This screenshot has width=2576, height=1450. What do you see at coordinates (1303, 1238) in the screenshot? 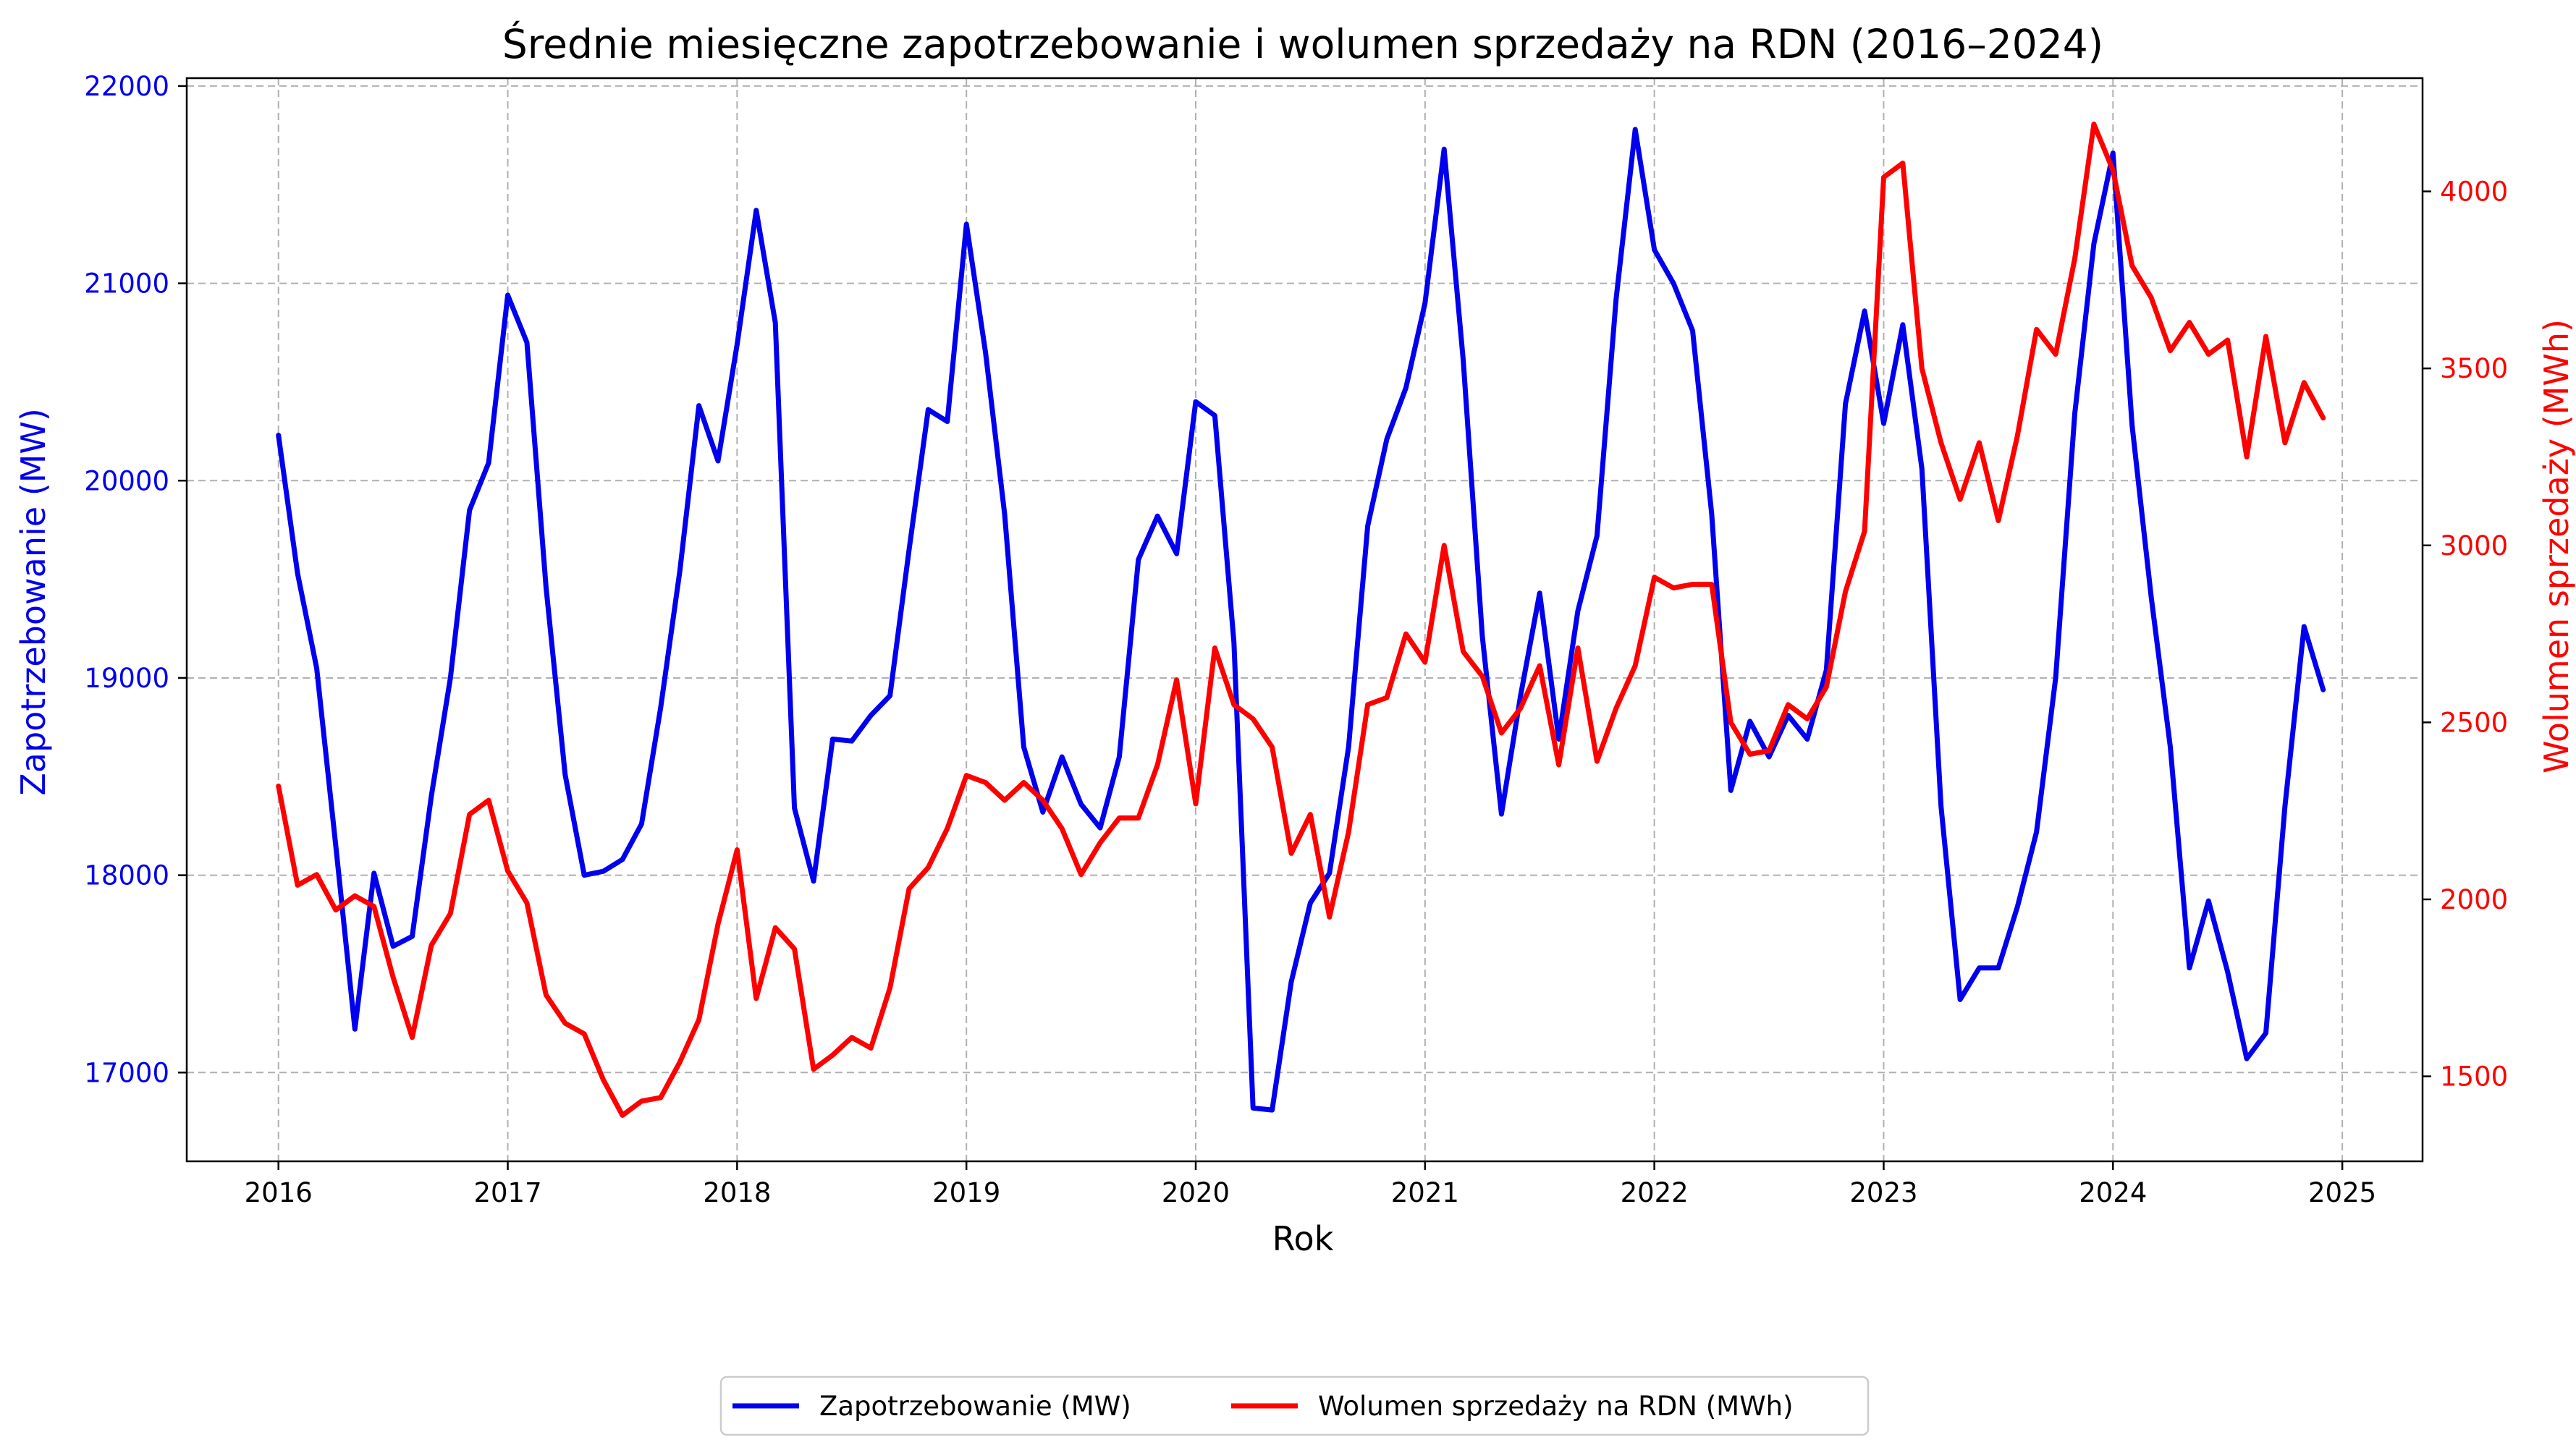
I see `x-axis-title: Rok` at bounding box center [1303, 1238].